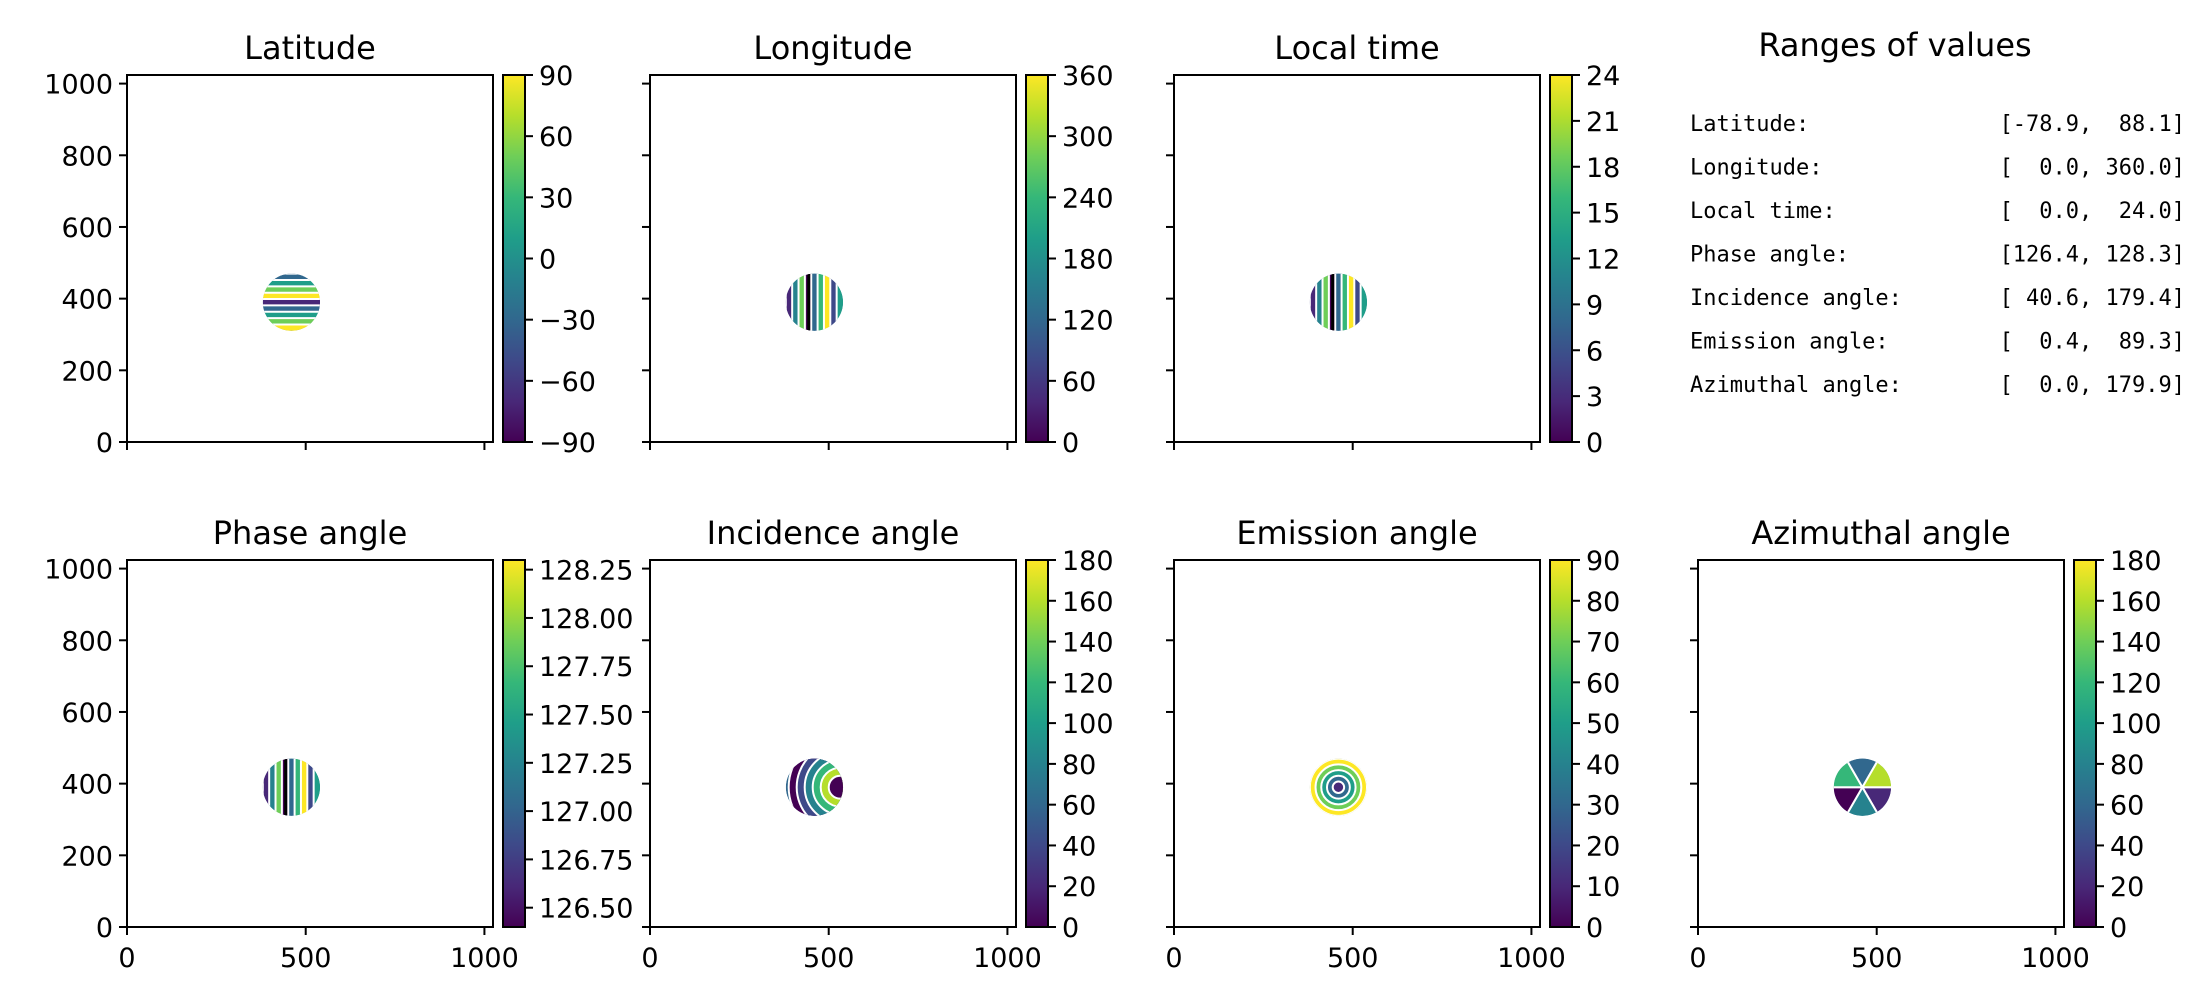 This screenshot has width=2200, height=1000. Describe the element at coordinates (1789, 342) in the screenshot. I see `range-label: Emission angle:` at that location.